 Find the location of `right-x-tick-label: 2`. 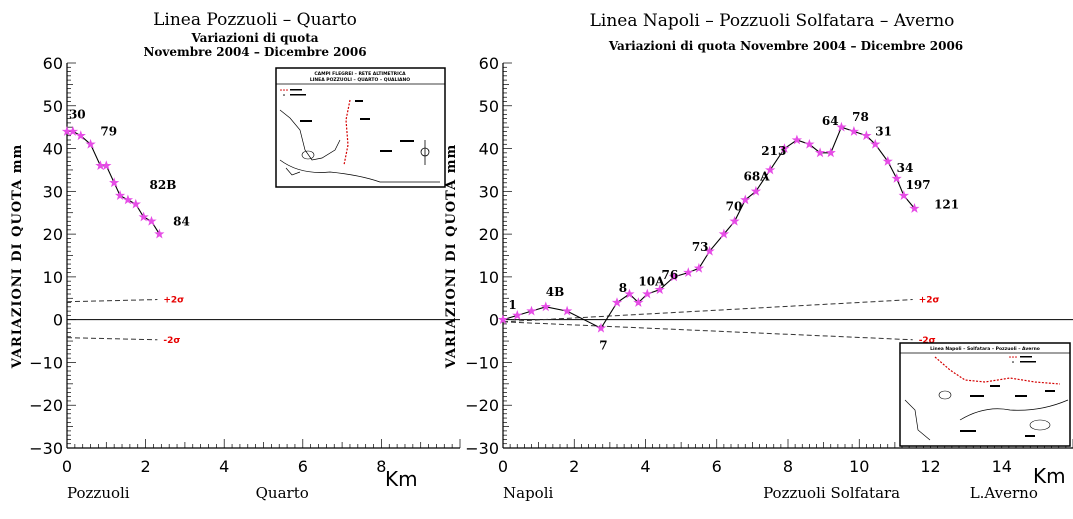

right-x-tick-label: 2 is located at coordinates (574, 466).